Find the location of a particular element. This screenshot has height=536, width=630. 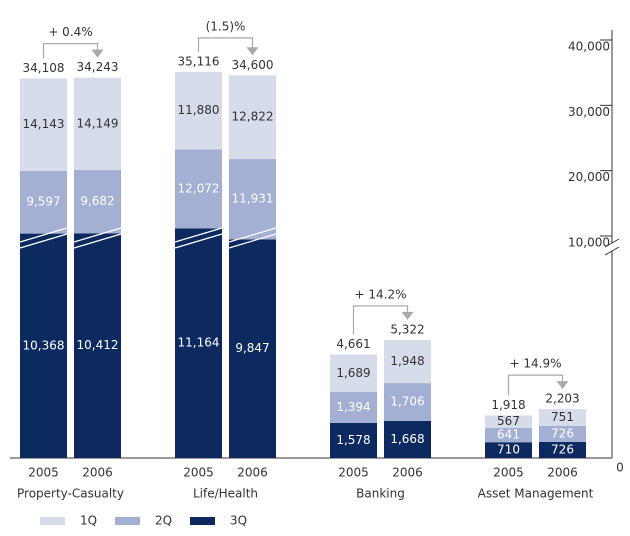

annotation: + 0.4% is located at coordinates (70, 32).